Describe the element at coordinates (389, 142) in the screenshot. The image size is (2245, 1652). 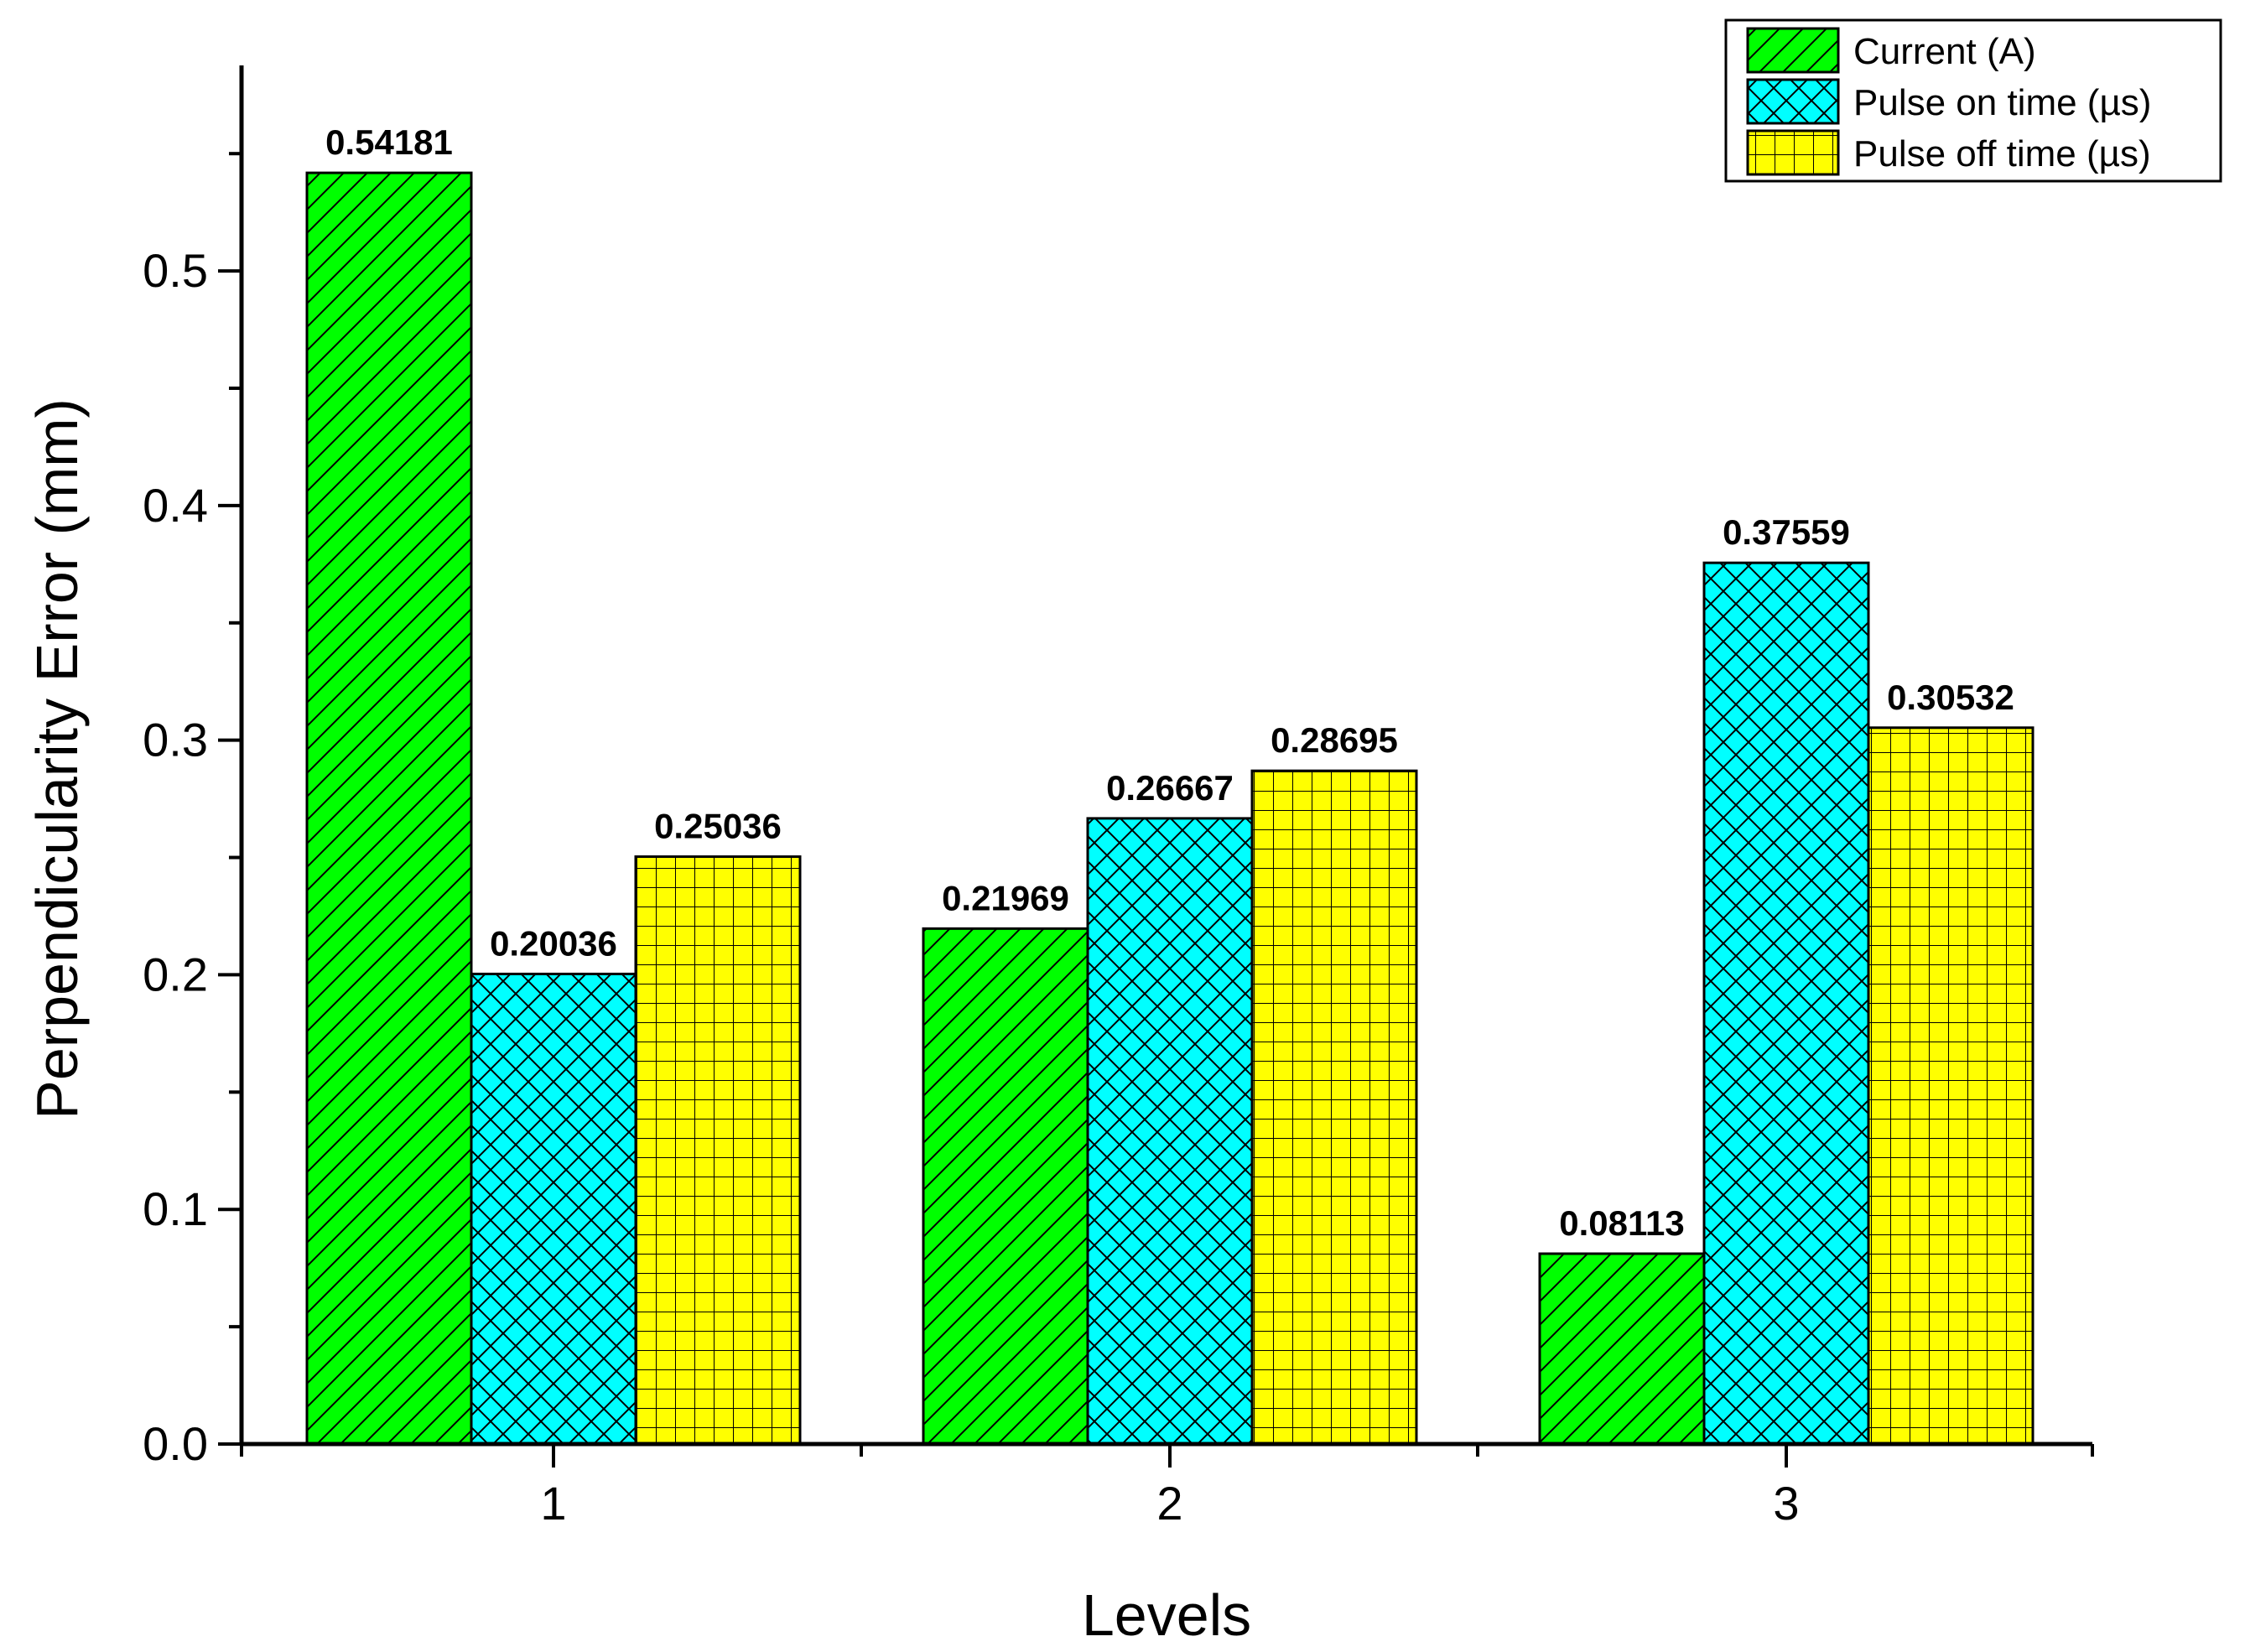
I see `bar-data-label: 0.54181` at that location.